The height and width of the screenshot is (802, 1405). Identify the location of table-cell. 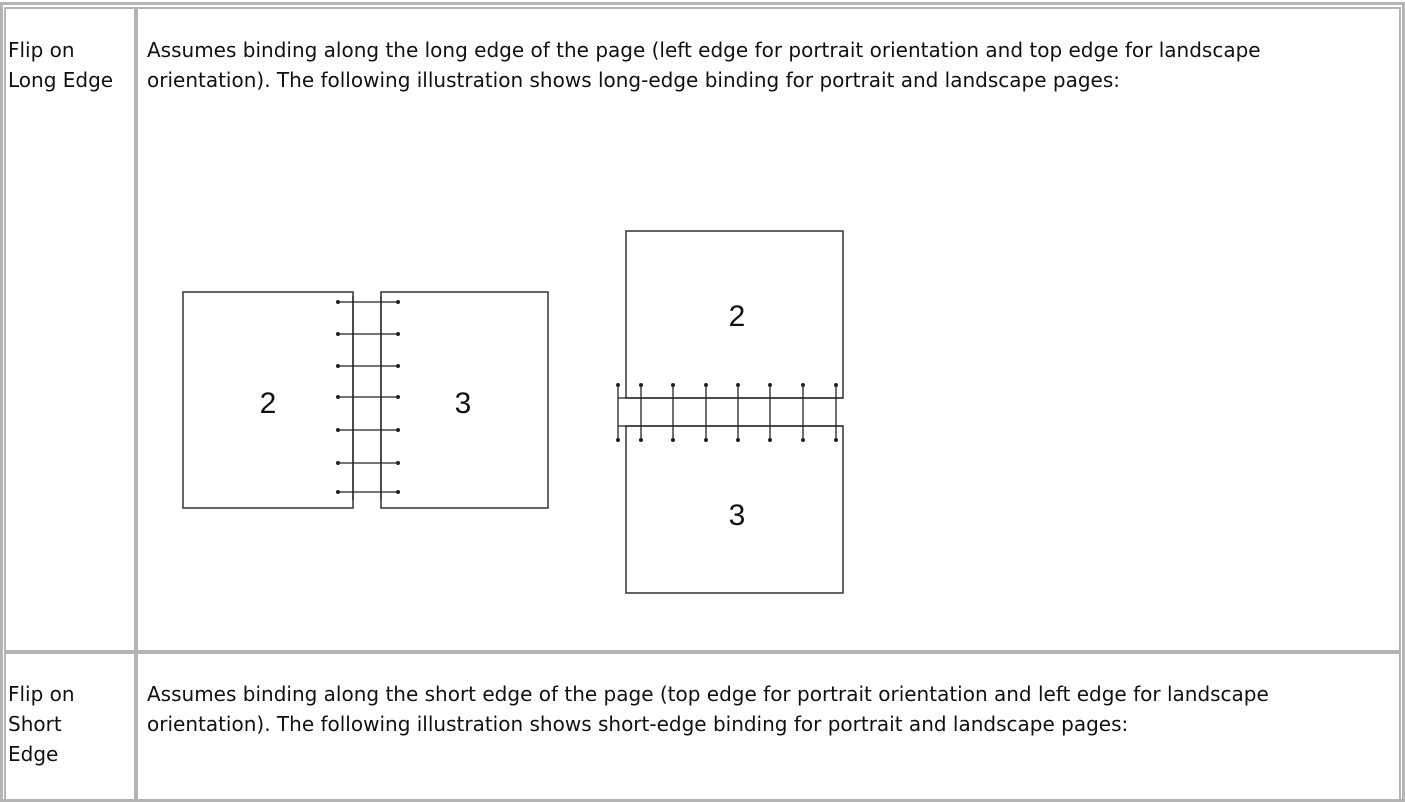
(70, 329).